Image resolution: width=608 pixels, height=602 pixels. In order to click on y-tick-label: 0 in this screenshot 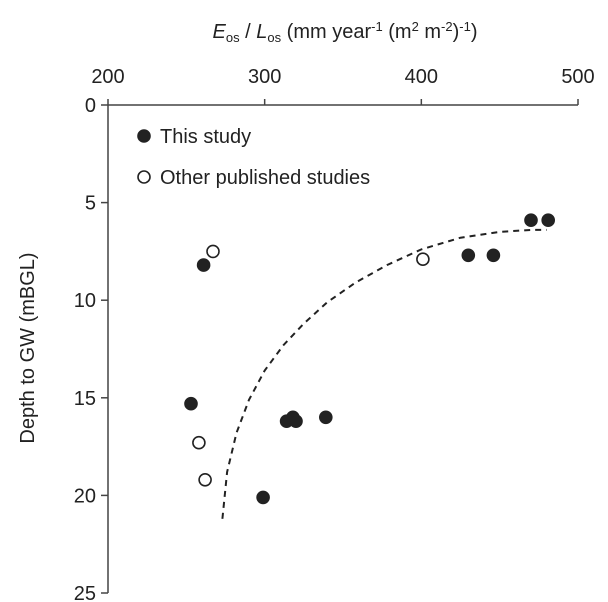, I will do `click(90, 106)`.